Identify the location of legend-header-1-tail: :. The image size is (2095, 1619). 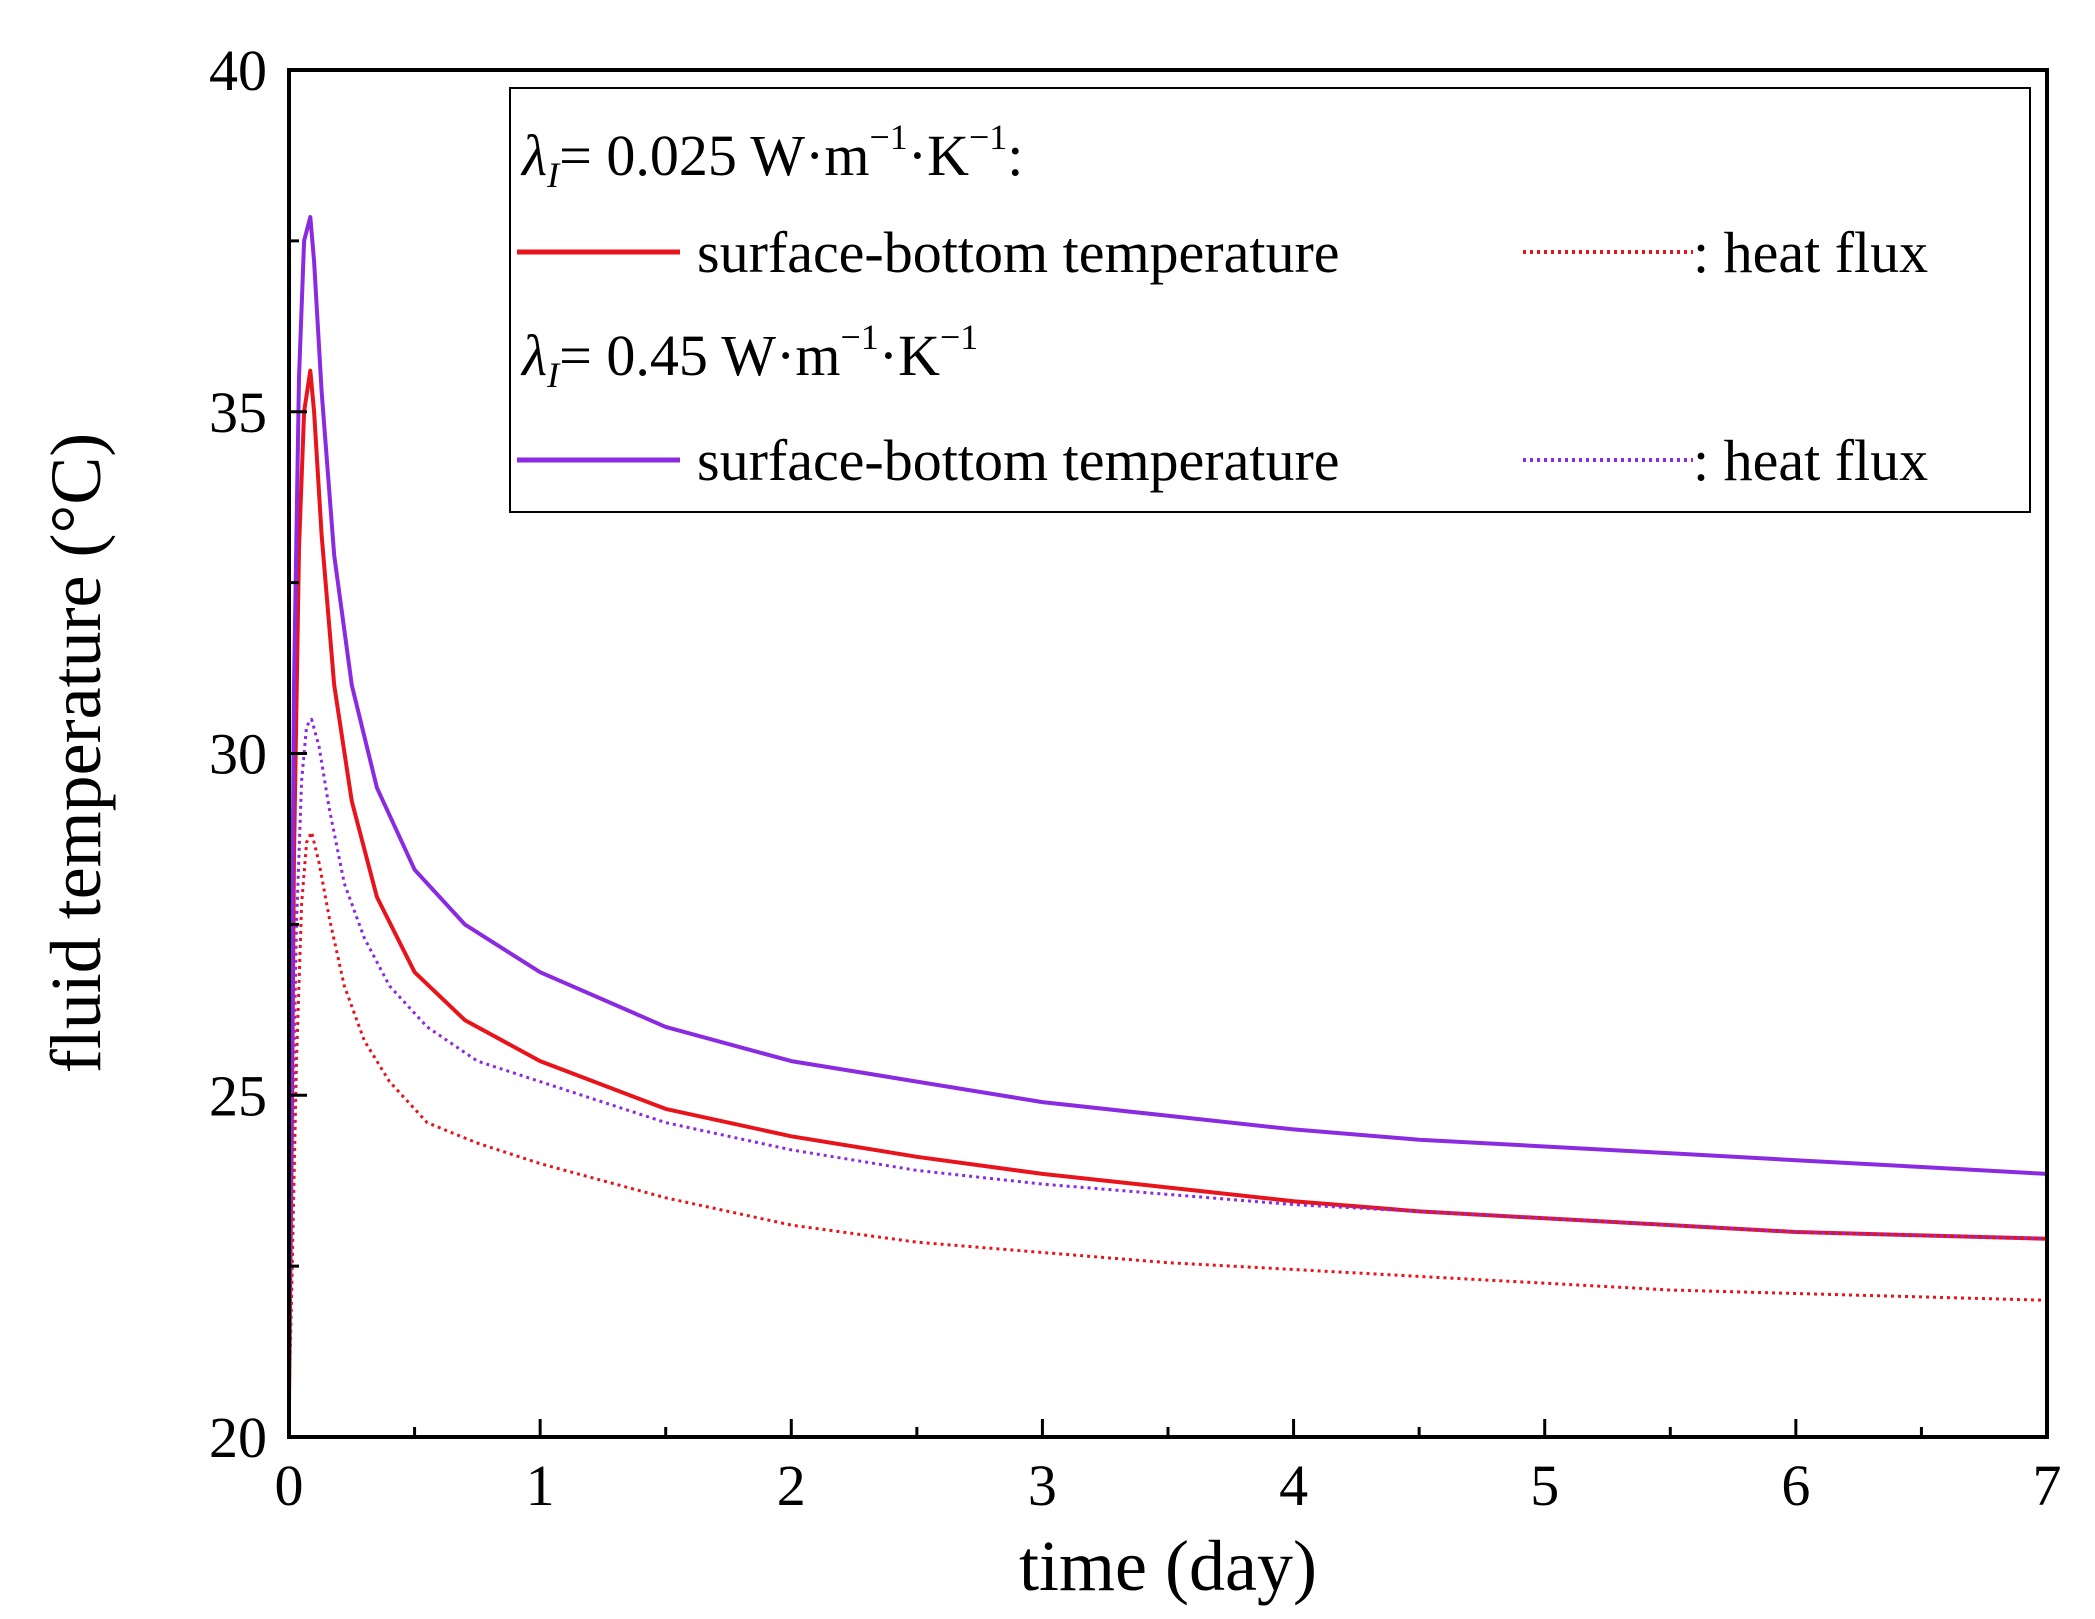
(1015, 155).